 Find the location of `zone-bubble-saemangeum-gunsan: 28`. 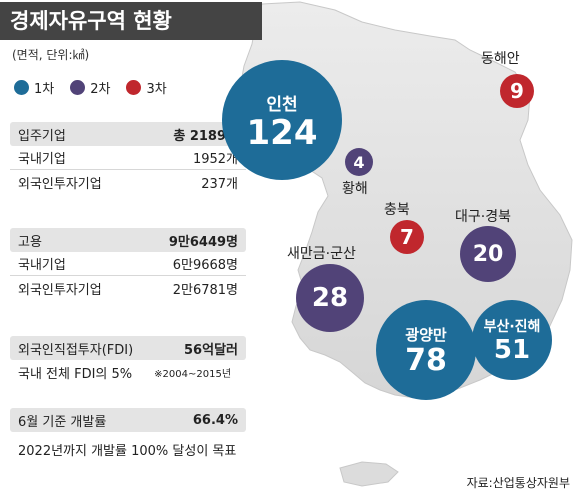

zone-bubble-saemangeum-gunsan: 28 is located at coordinates (330, 298).